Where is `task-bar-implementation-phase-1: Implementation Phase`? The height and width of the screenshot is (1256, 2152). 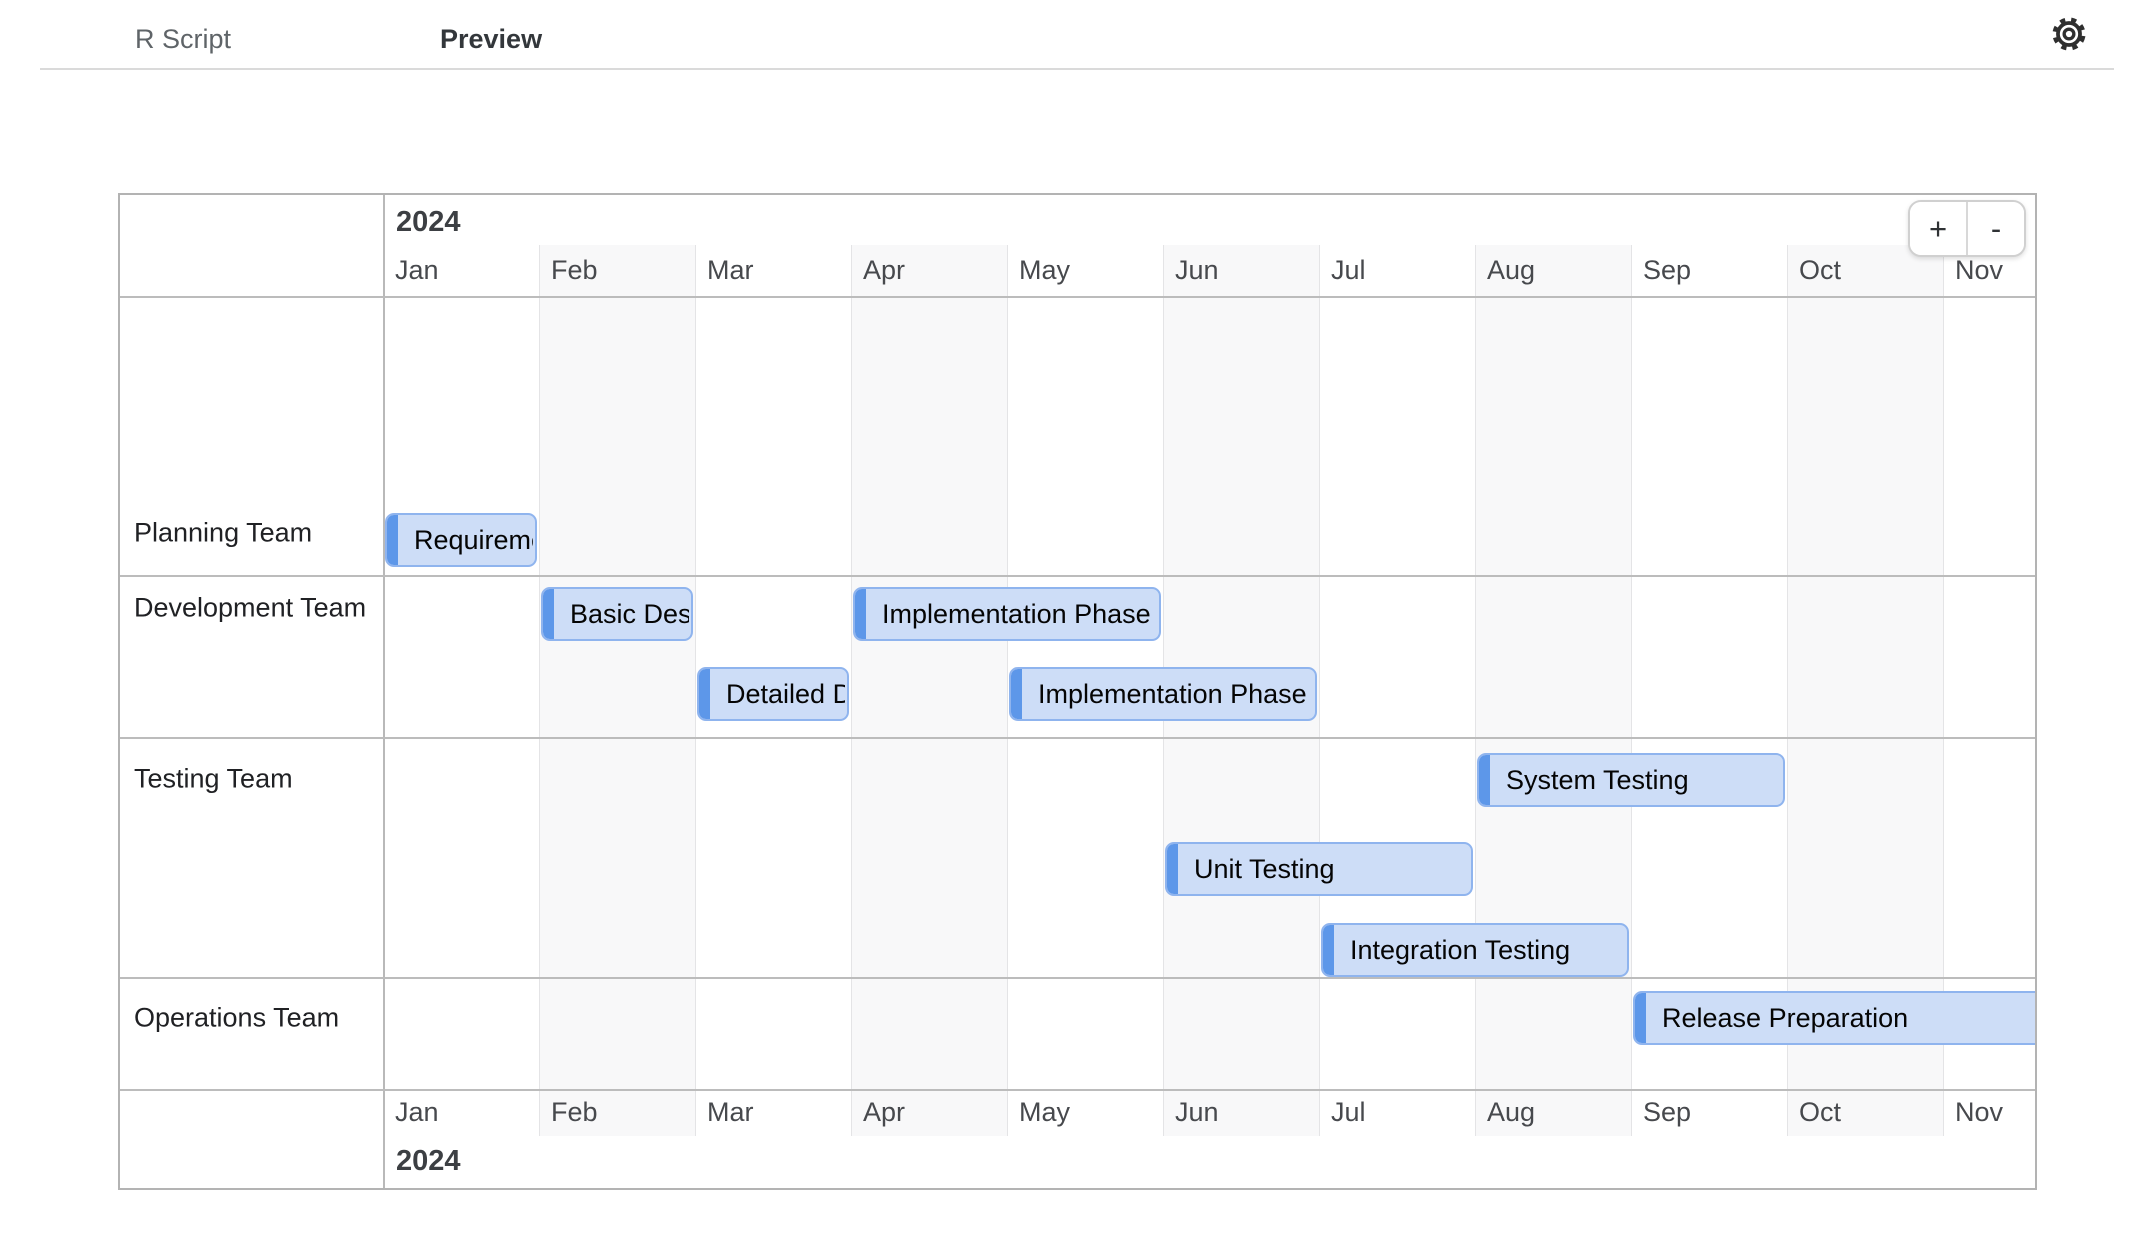 task-bar-implementation-phase-1: Implementation Phase is located at coordinates (1007, 614).